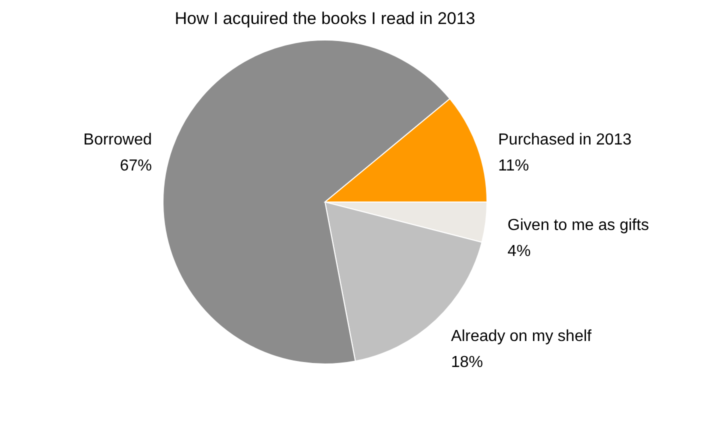 This screenshot has width=724, height=428. I want to click on data-label: 18%, so click(466, 363).